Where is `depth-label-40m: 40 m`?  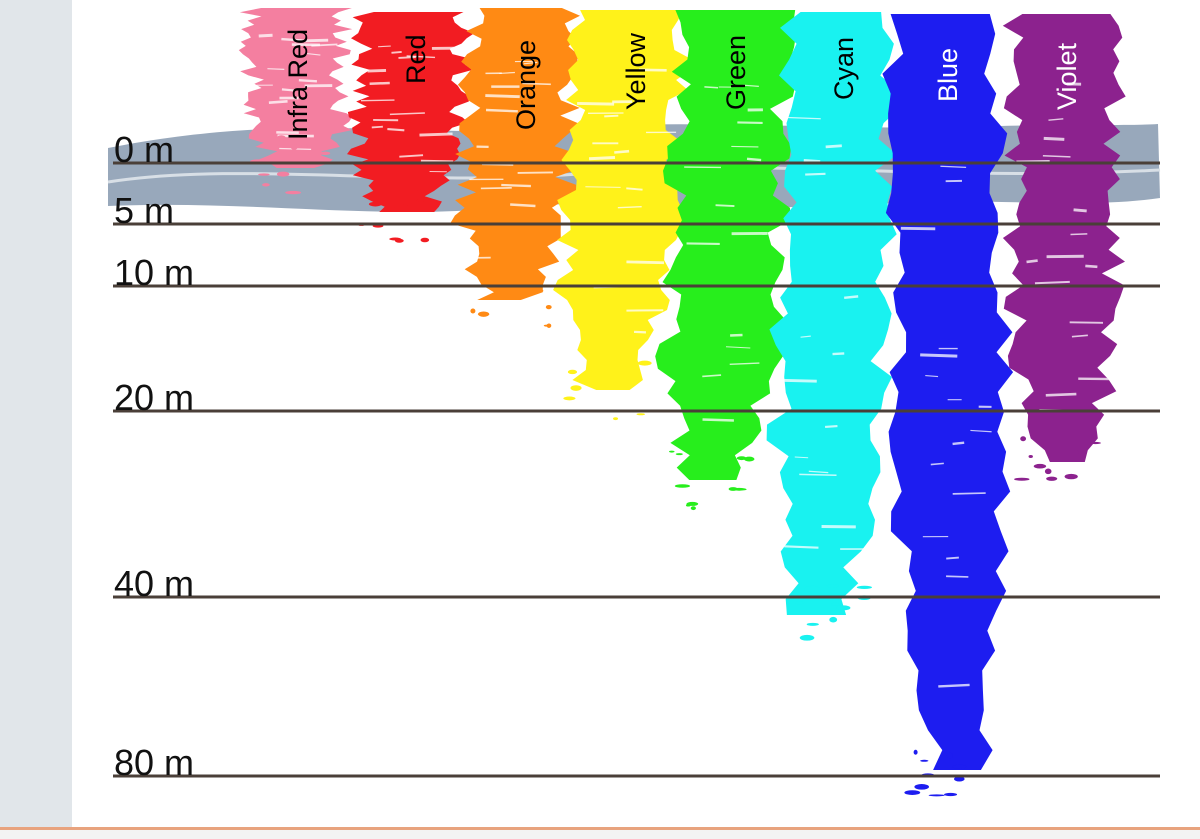 depth-label-40m: 40 m is located at coordinates (154, 583).